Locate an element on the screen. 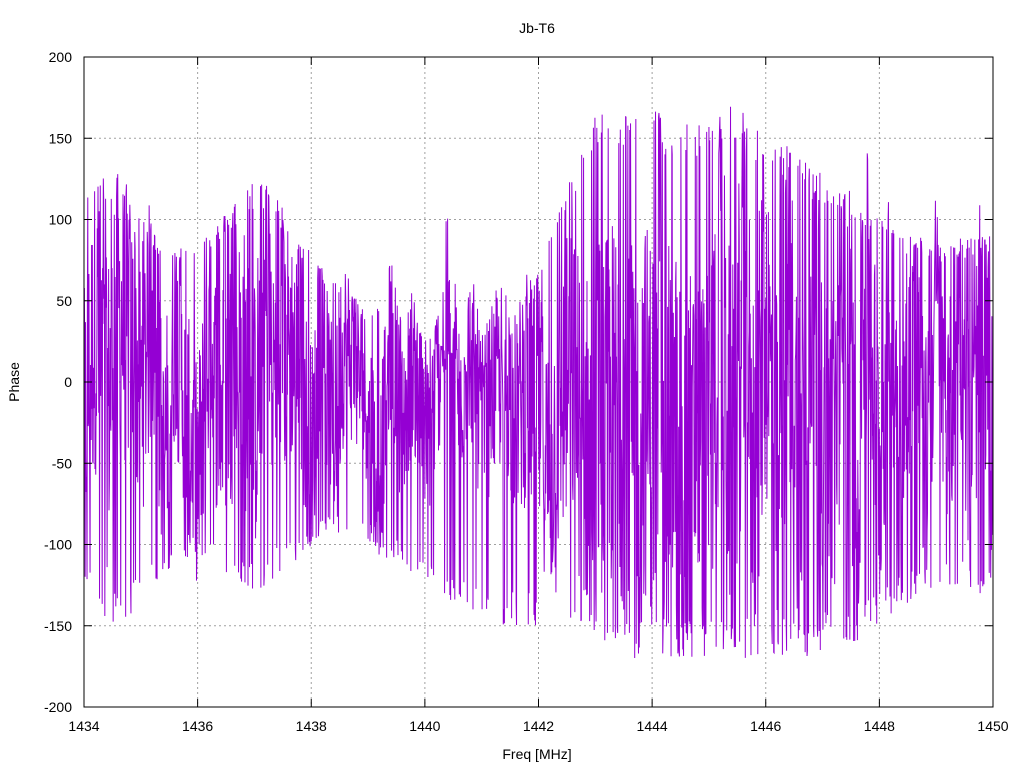 This screenshot has height=773, width=1024. x-tick-label: 1438 is located at coordinates (311, 726).